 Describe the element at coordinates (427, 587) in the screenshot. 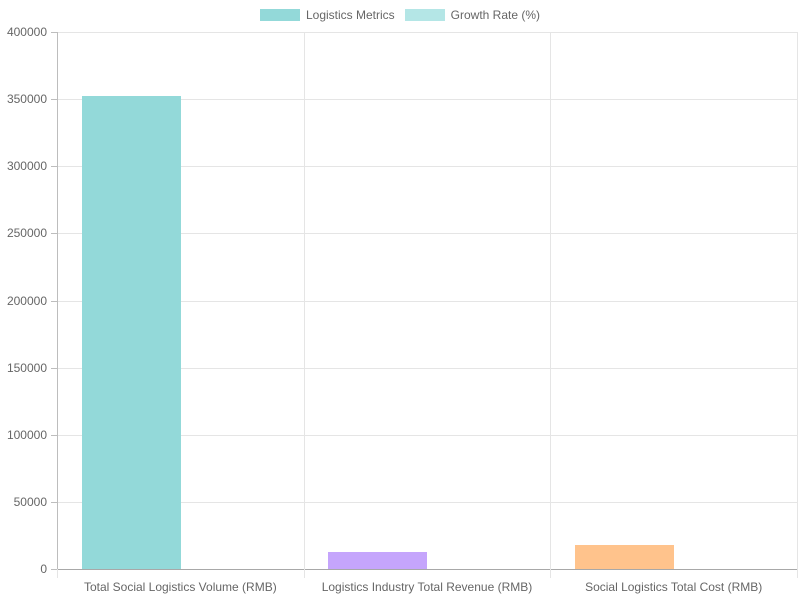

I see `x-tick-label: Logistics Industry Total Revenue (RMB)` at that location.